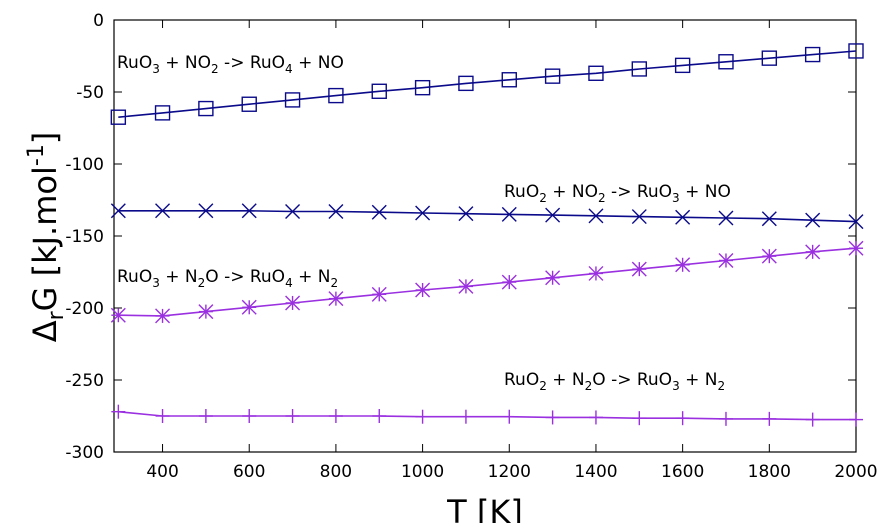  I want to click on x-tick-label: 1400, so click(595, 472).